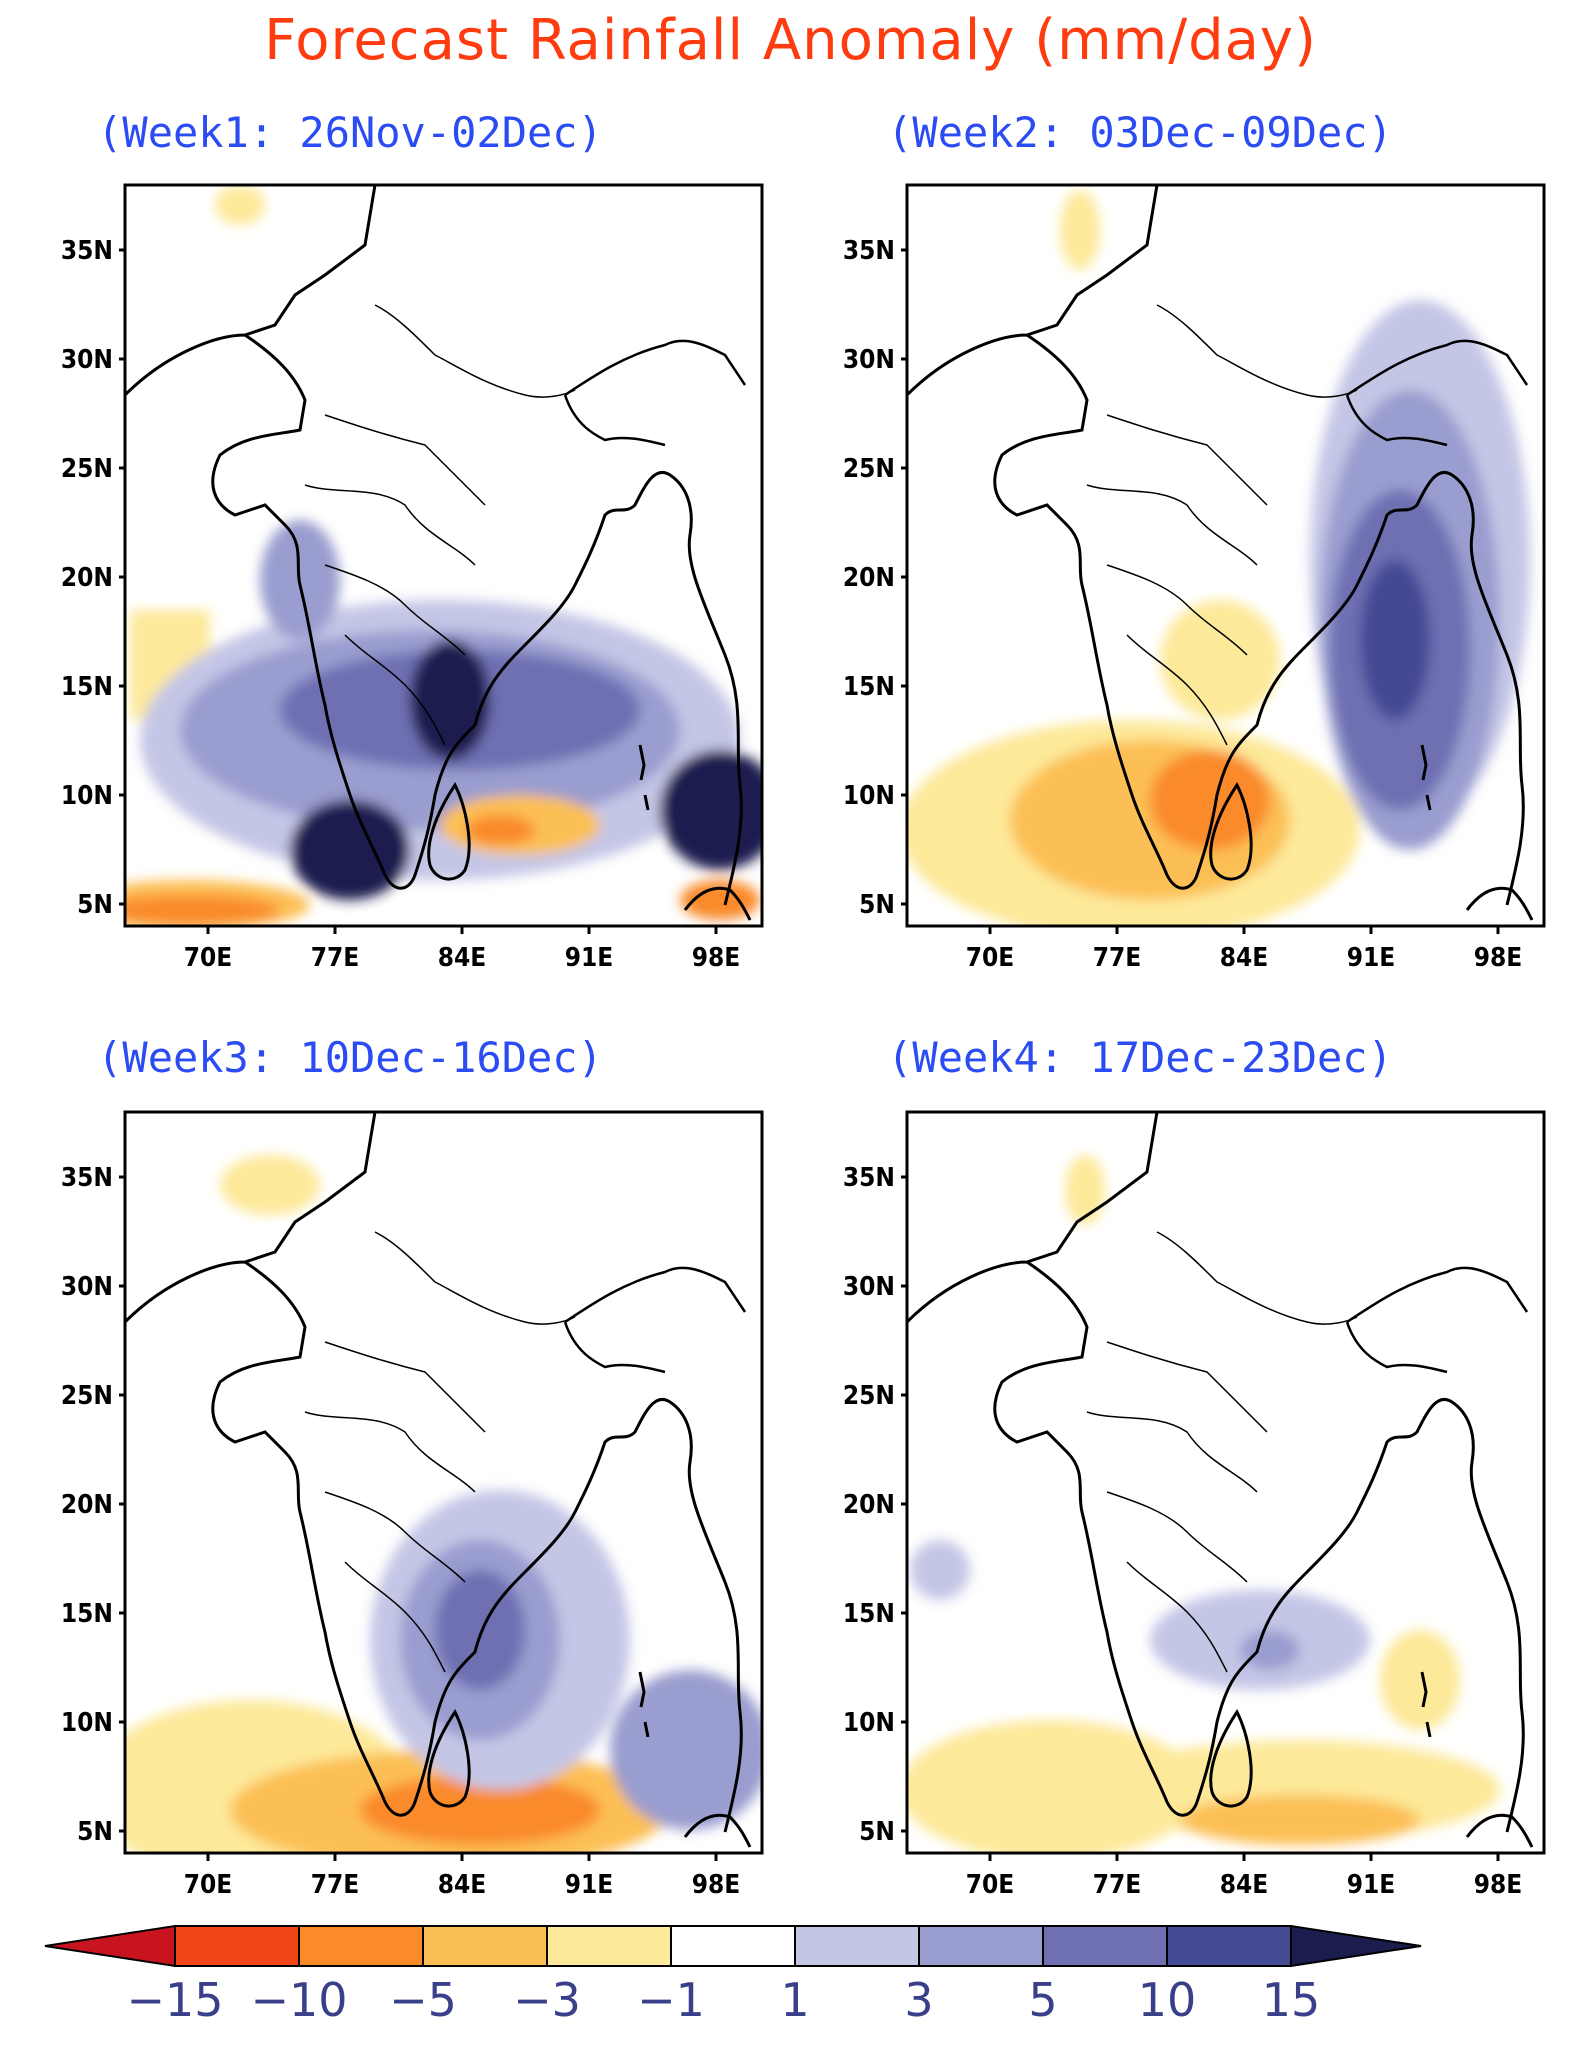 Image resolution: width=1581 pixels, height=2048 pixels. Describe the element at coordinates (1140, 1057) in the screenshot. I see `panel-title-week4: (Week4: 17Dec-23Dec)` at that location.